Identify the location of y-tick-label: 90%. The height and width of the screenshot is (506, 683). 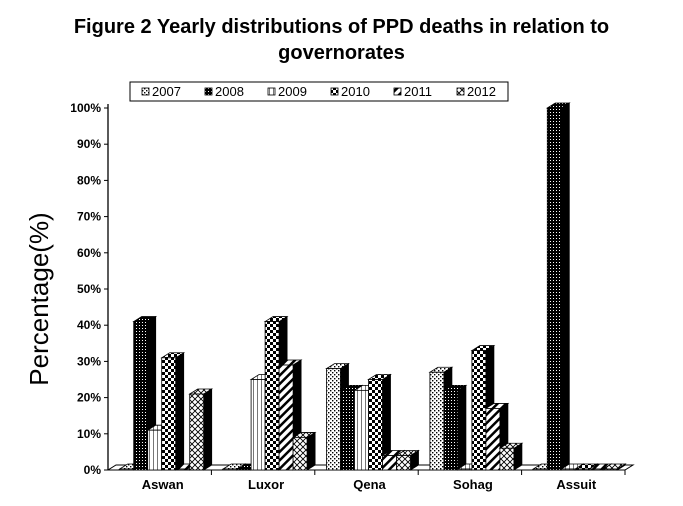
(89, 144).